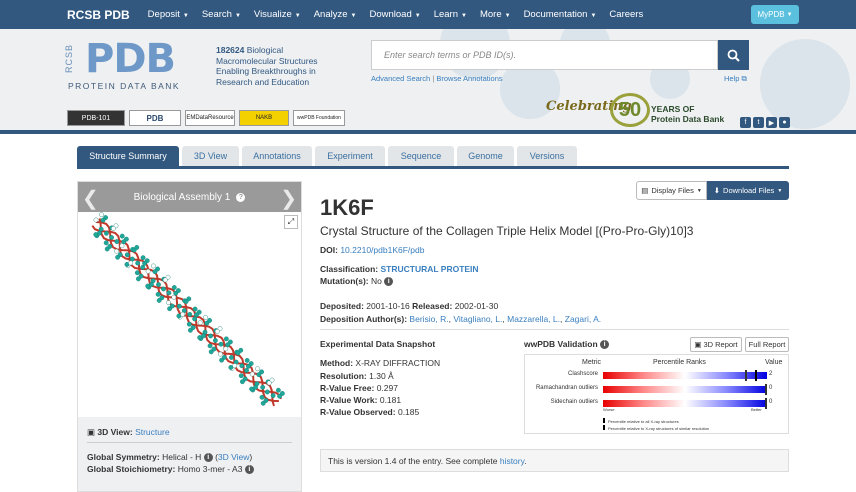 This screenshot has width=856, height=492. What do you see at coordinates (277, 14) in the screenshot?
I see `nav-visualize: Visualize ▼` at bounding box center [277, 14].